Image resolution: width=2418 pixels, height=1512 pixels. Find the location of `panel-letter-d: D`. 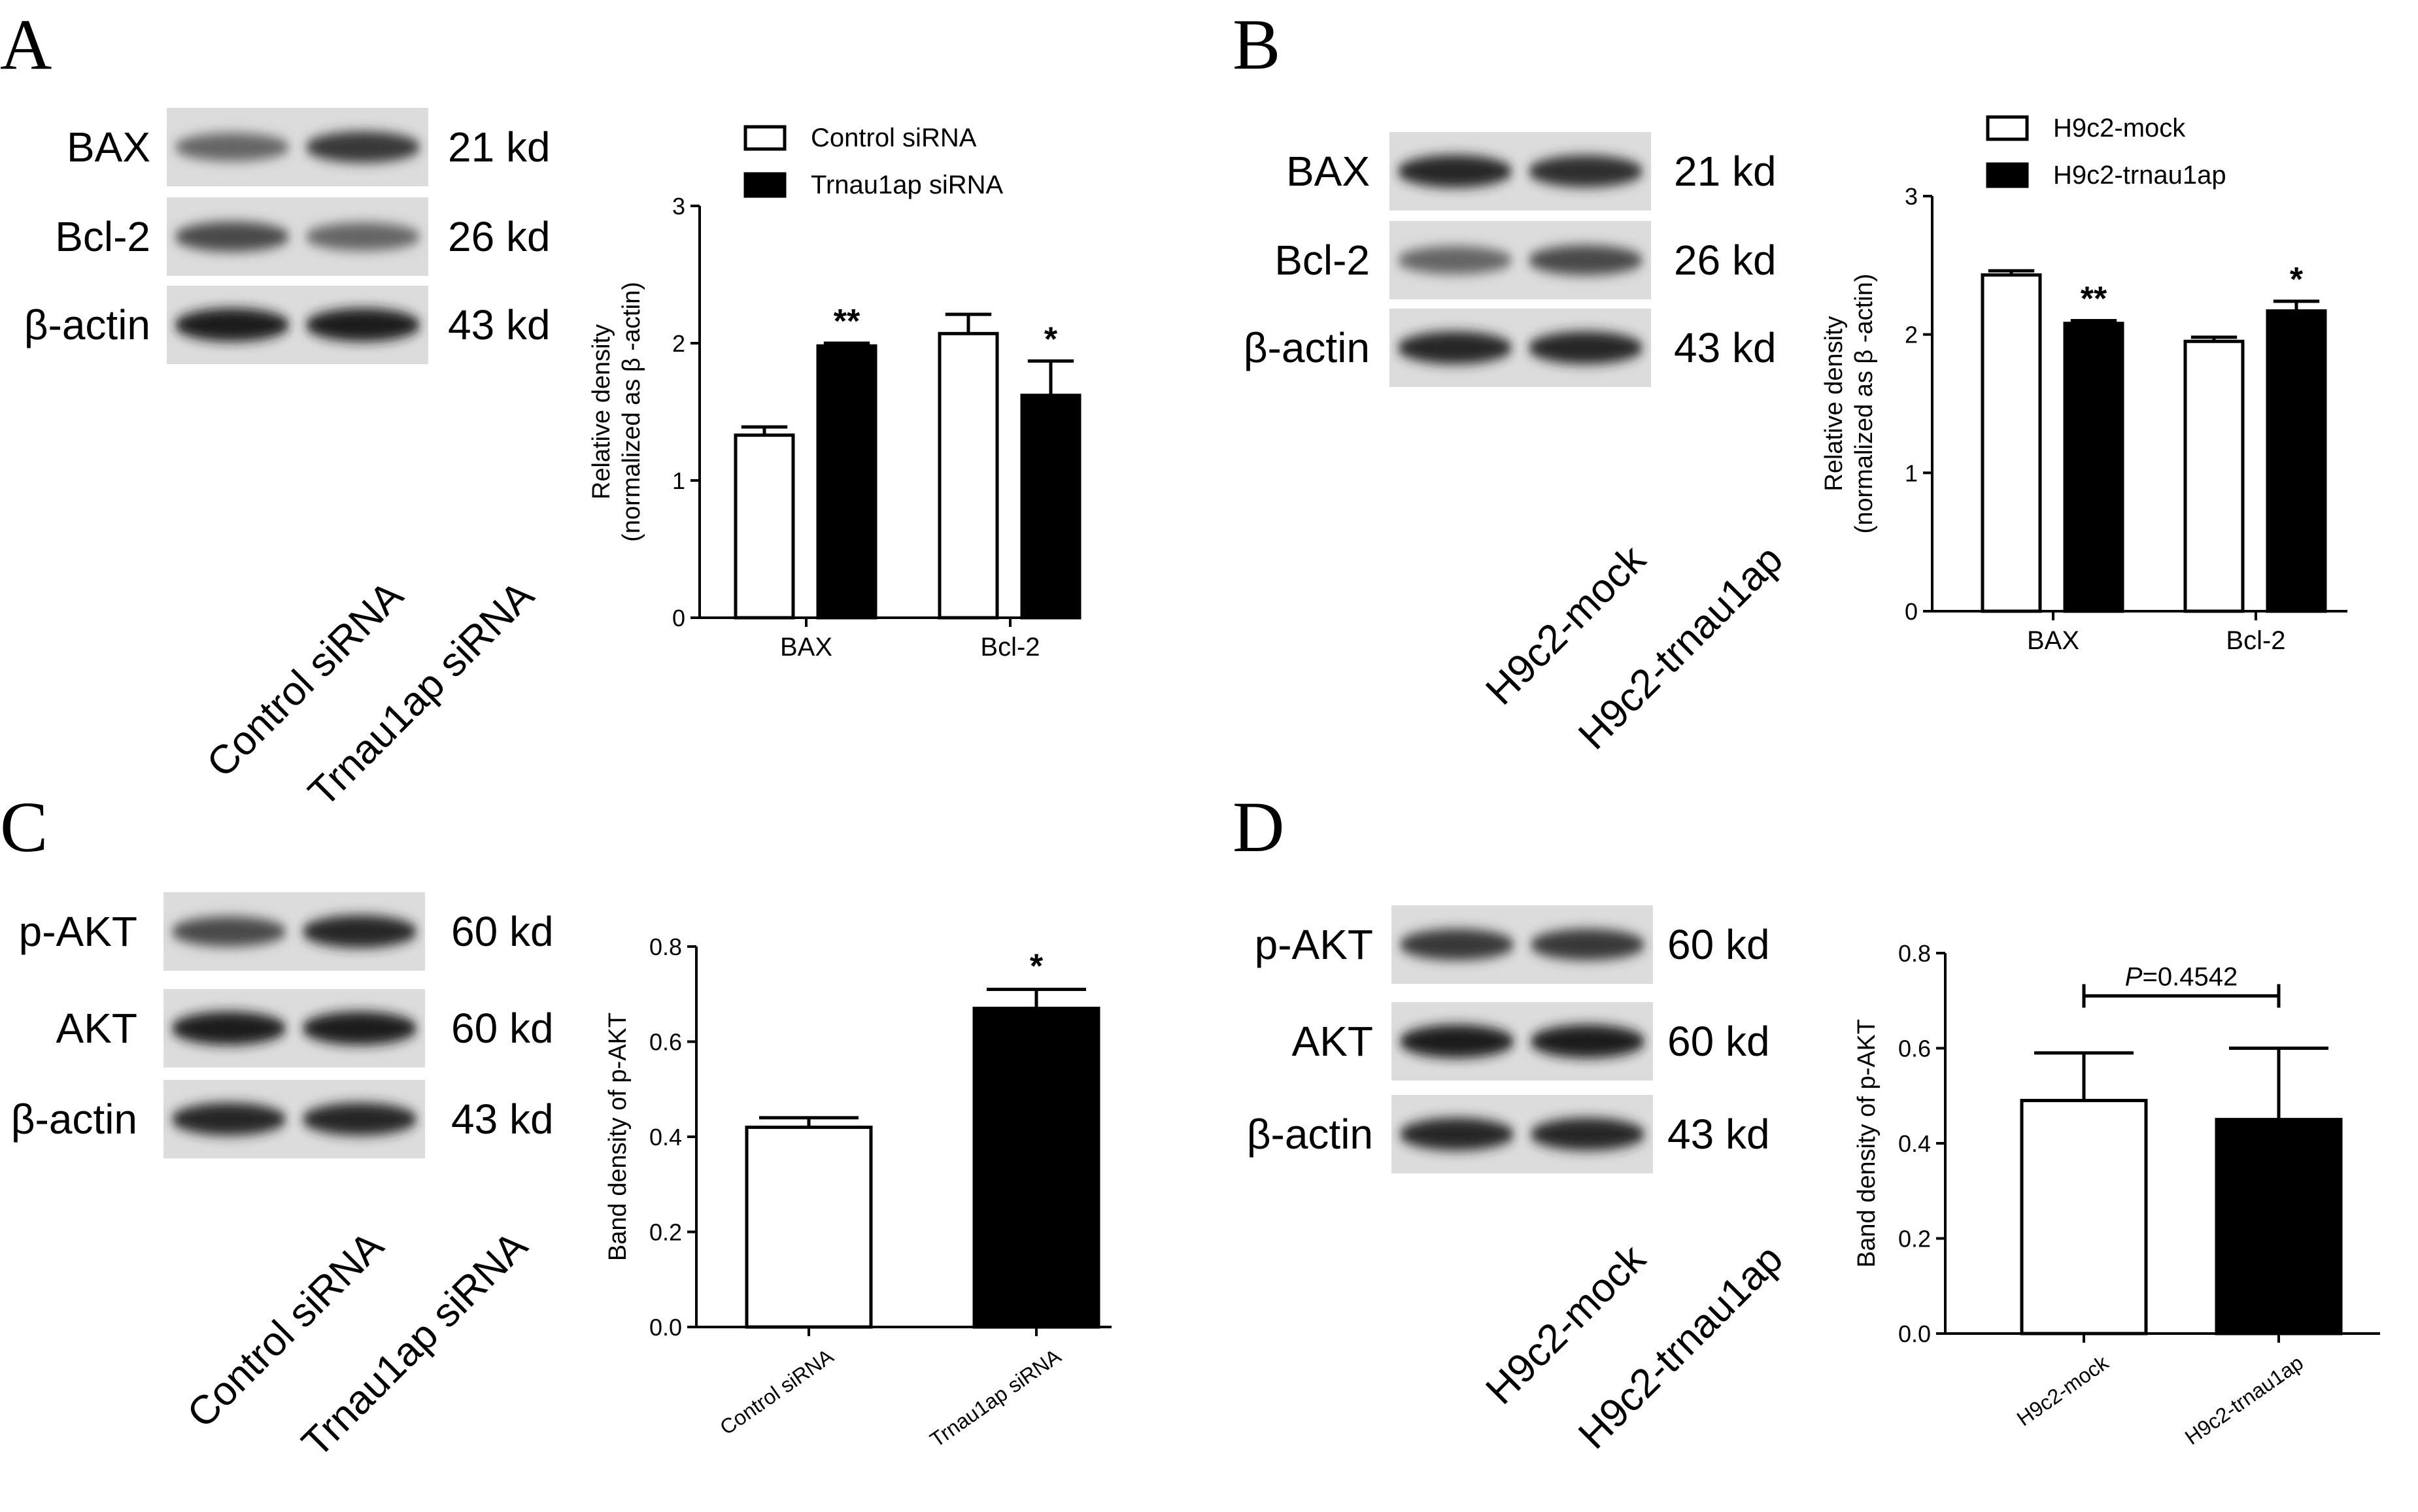

panel-letter-d: D is located at coordinates (1259, 827).